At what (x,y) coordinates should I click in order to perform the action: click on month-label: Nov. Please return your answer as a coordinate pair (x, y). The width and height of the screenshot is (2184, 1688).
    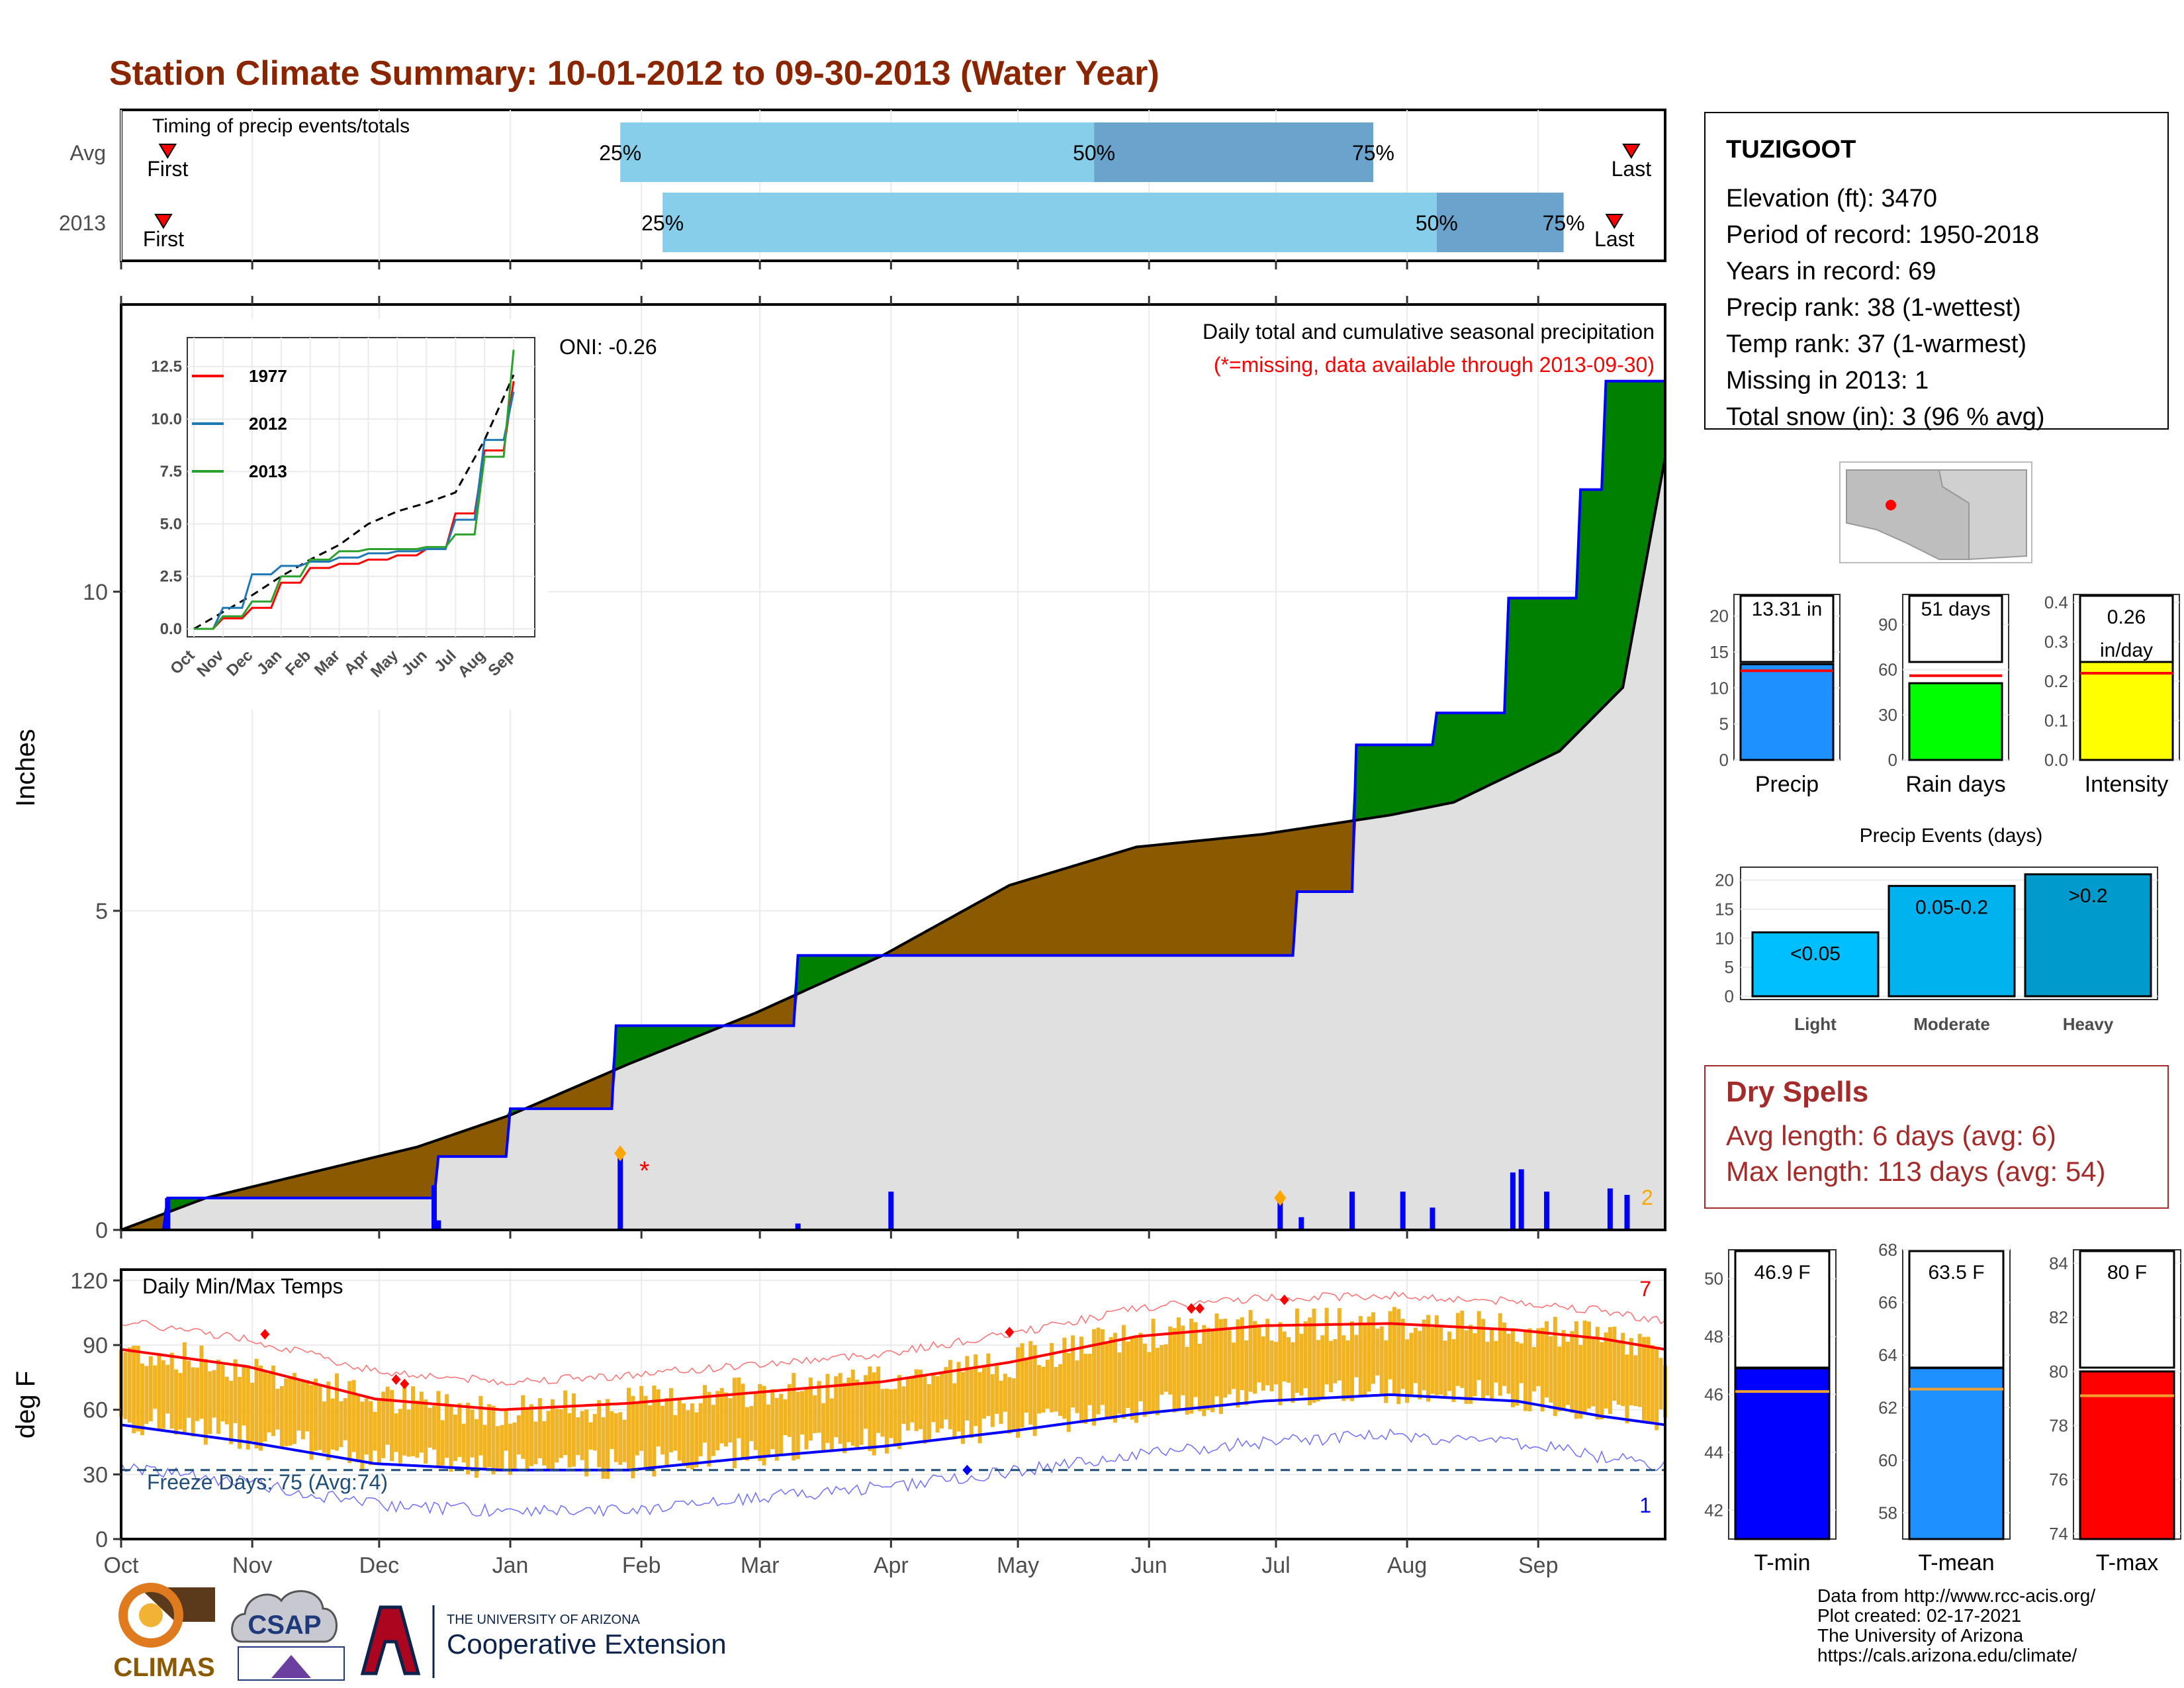
    Looking at the image, I should click on (252, 1565).